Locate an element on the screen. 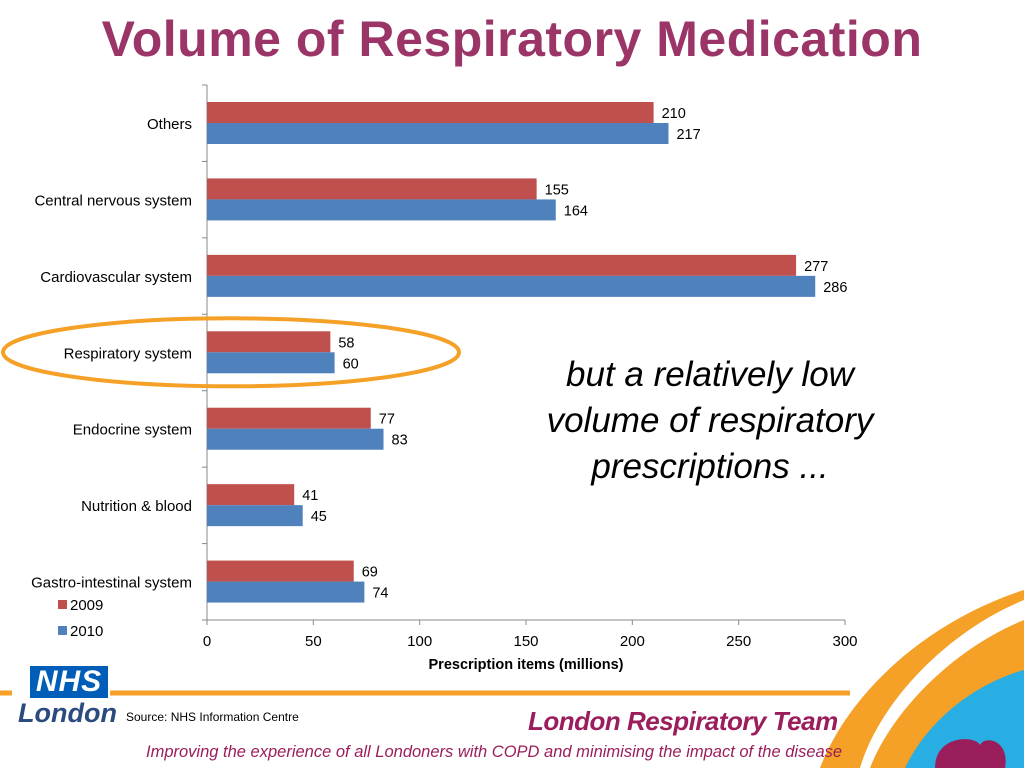  source-note: Source: NHS Information Centre is located at coordinates (212, 717).